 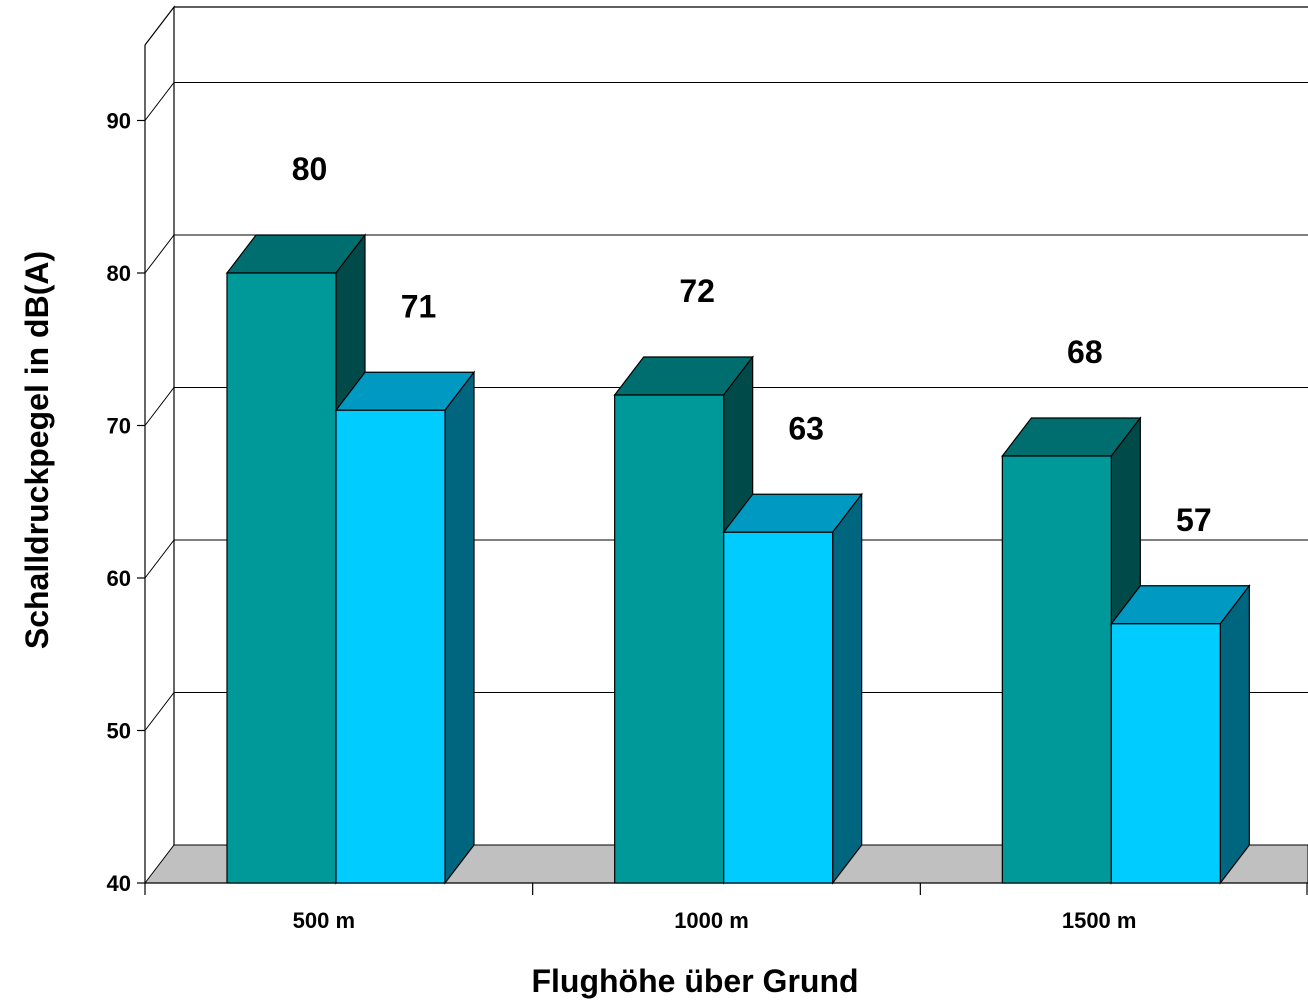 What do you see at coordinates (119, 883) in the screenshot?
I see `y-tick-label: 40` at bounding box center [119, 883].